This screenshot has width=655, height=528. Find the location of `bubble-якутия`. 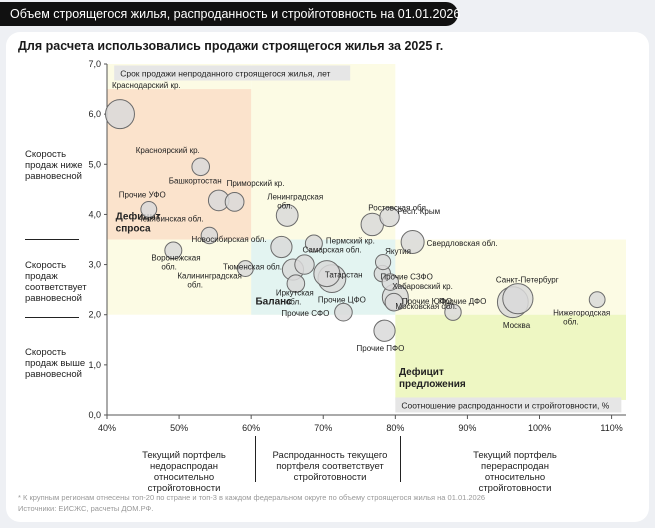

bubble-якутия is located at coordinates (383, 262).